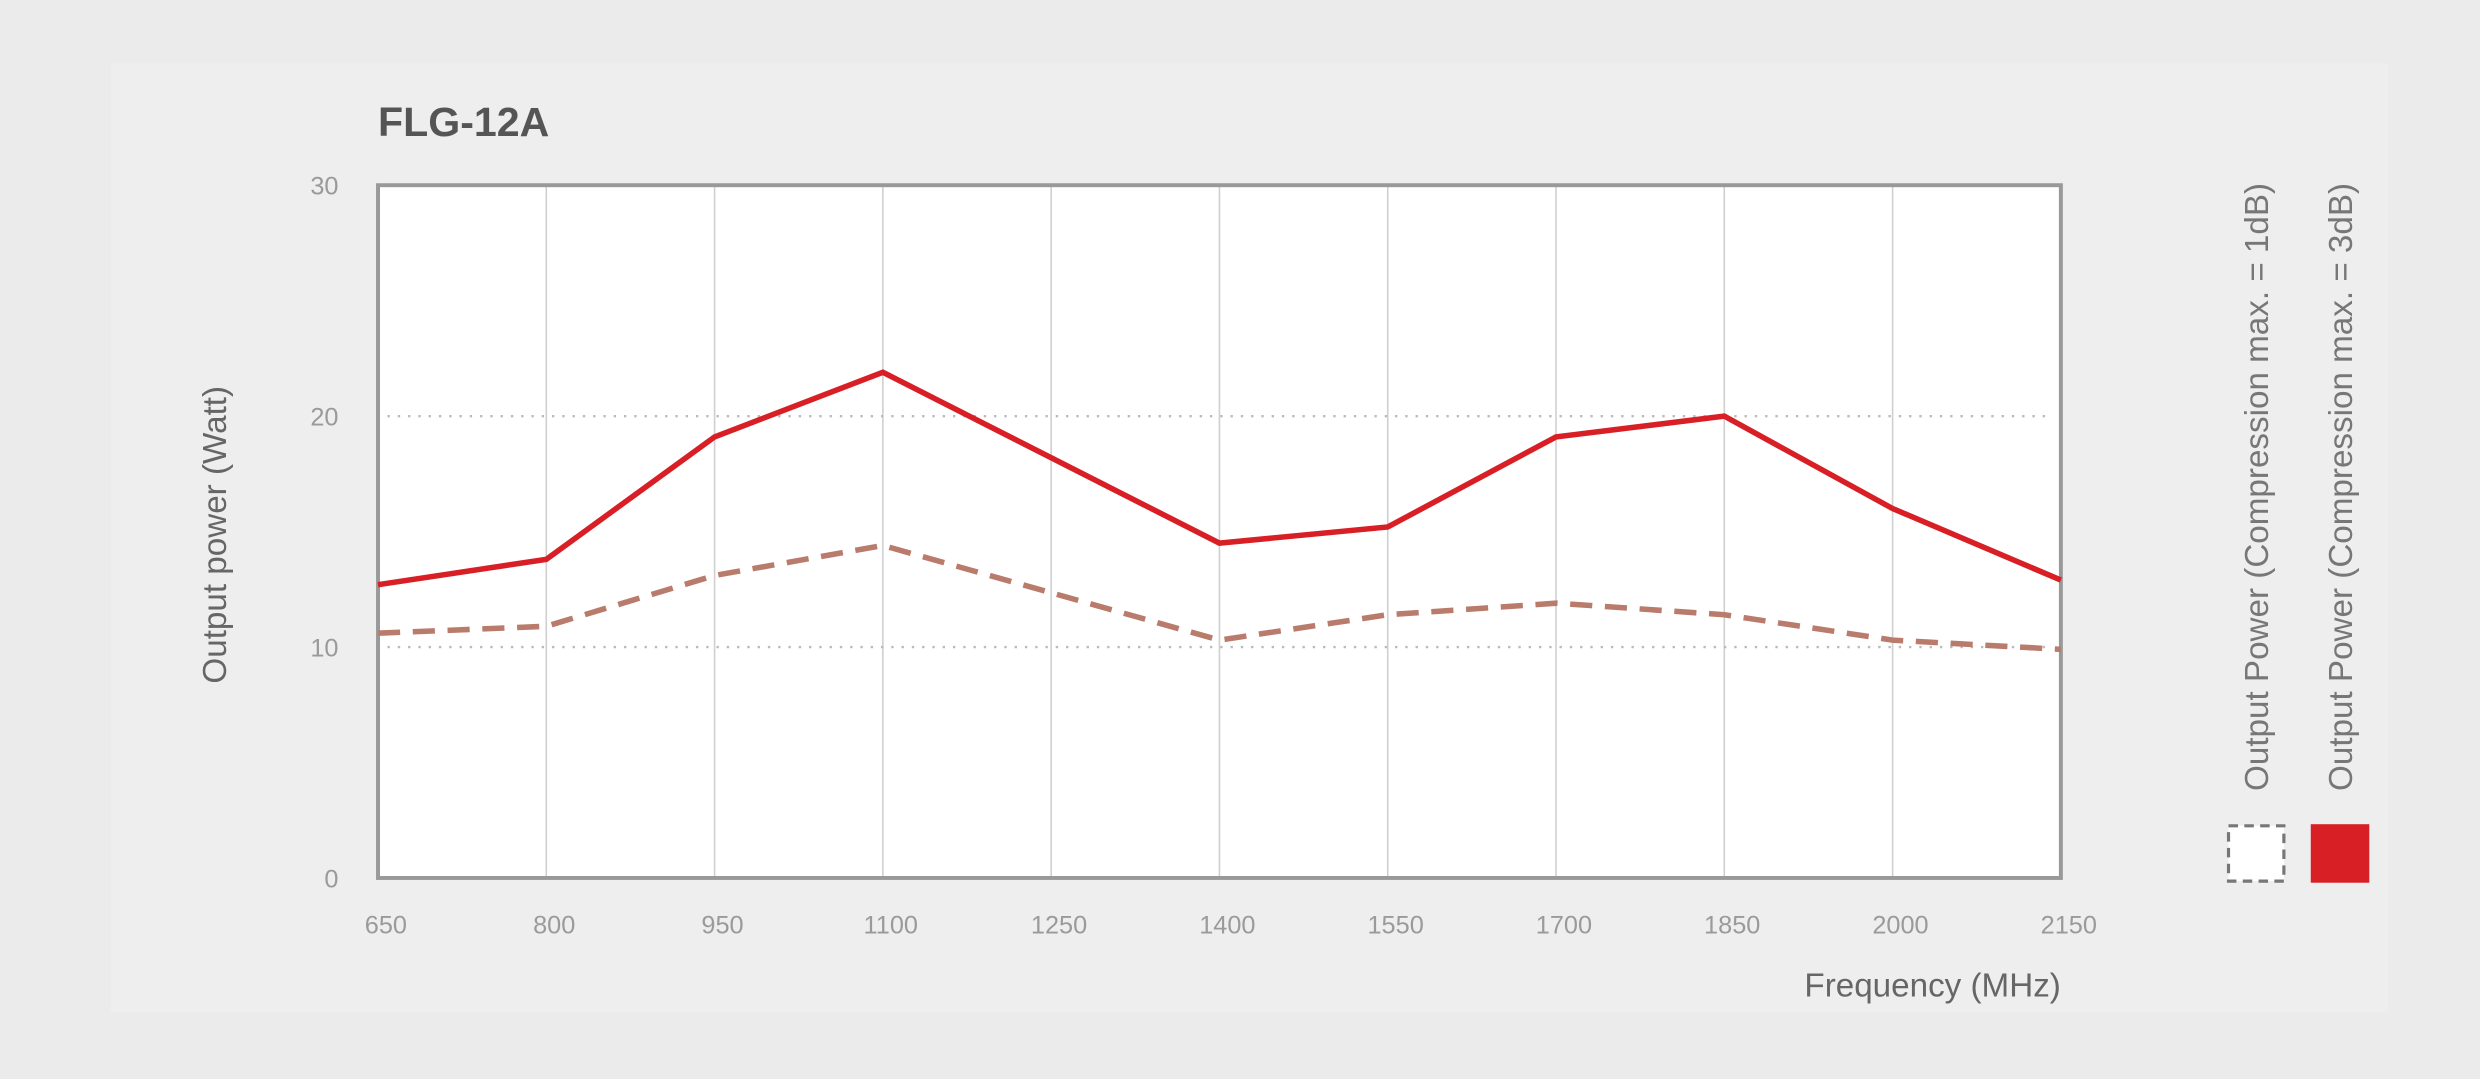 The height and width of the screenshot is (1079, 2480). I want to click on x-tick-label: 950, so click(722, 925).